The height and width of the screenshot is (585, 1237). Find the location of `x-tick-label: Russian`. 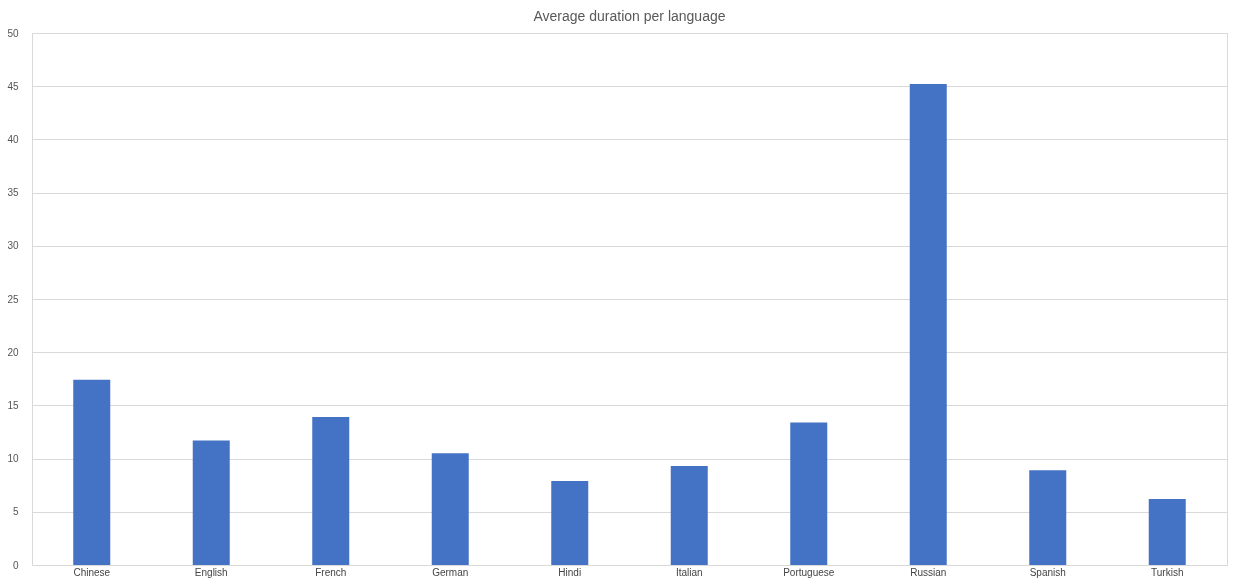

x-tick-label: Russian is located at coordinates (928, 572).